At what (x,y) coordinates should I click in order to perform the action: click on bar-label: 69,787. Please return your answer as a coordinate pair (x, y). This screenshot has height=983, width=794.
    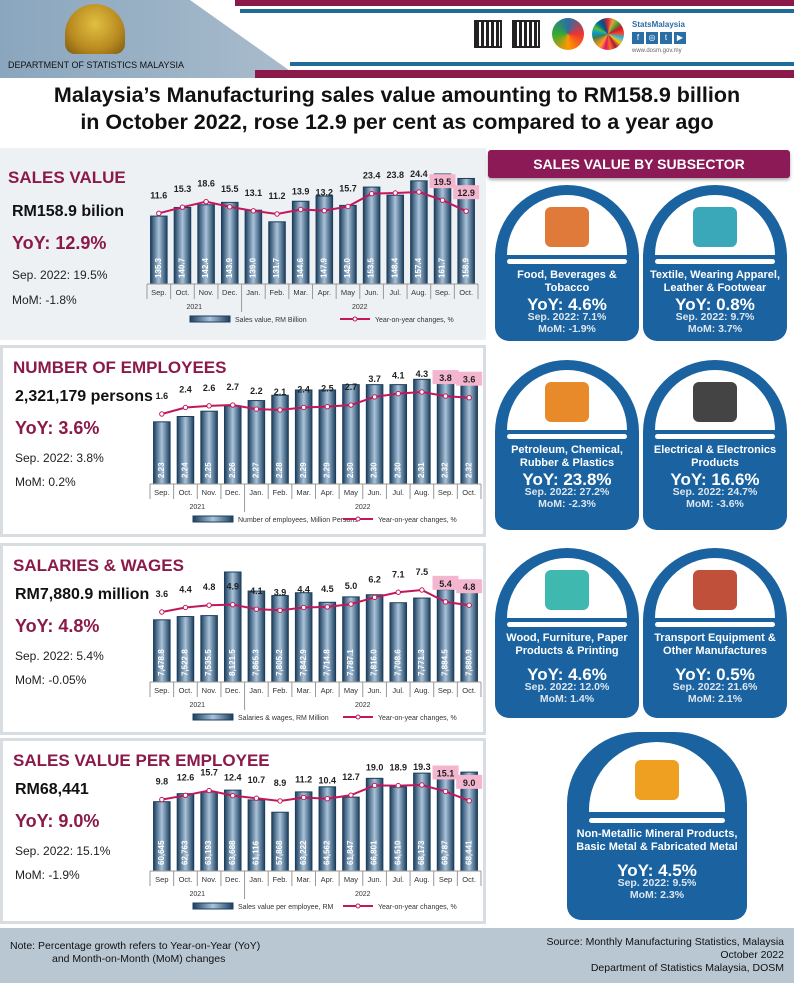
    Looking at the image, I should click on (445, 852).